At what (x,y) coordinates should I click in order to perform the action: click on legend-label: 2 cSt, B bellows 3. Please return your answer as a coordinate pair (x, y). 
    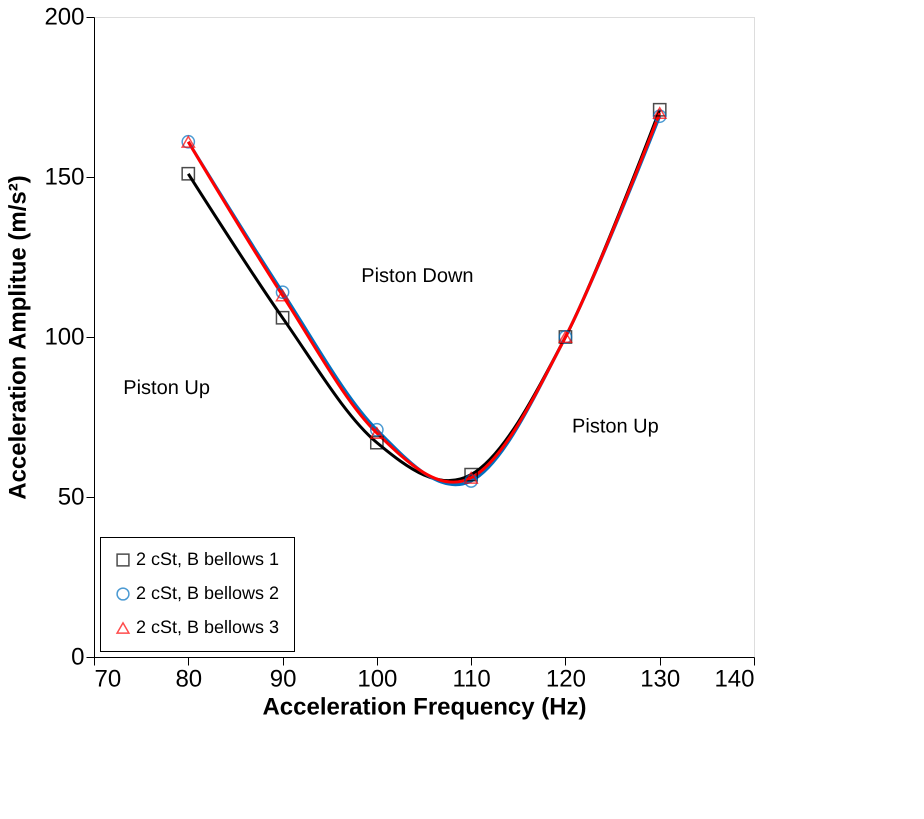
    Looking at the image, I should click on (208, 627).